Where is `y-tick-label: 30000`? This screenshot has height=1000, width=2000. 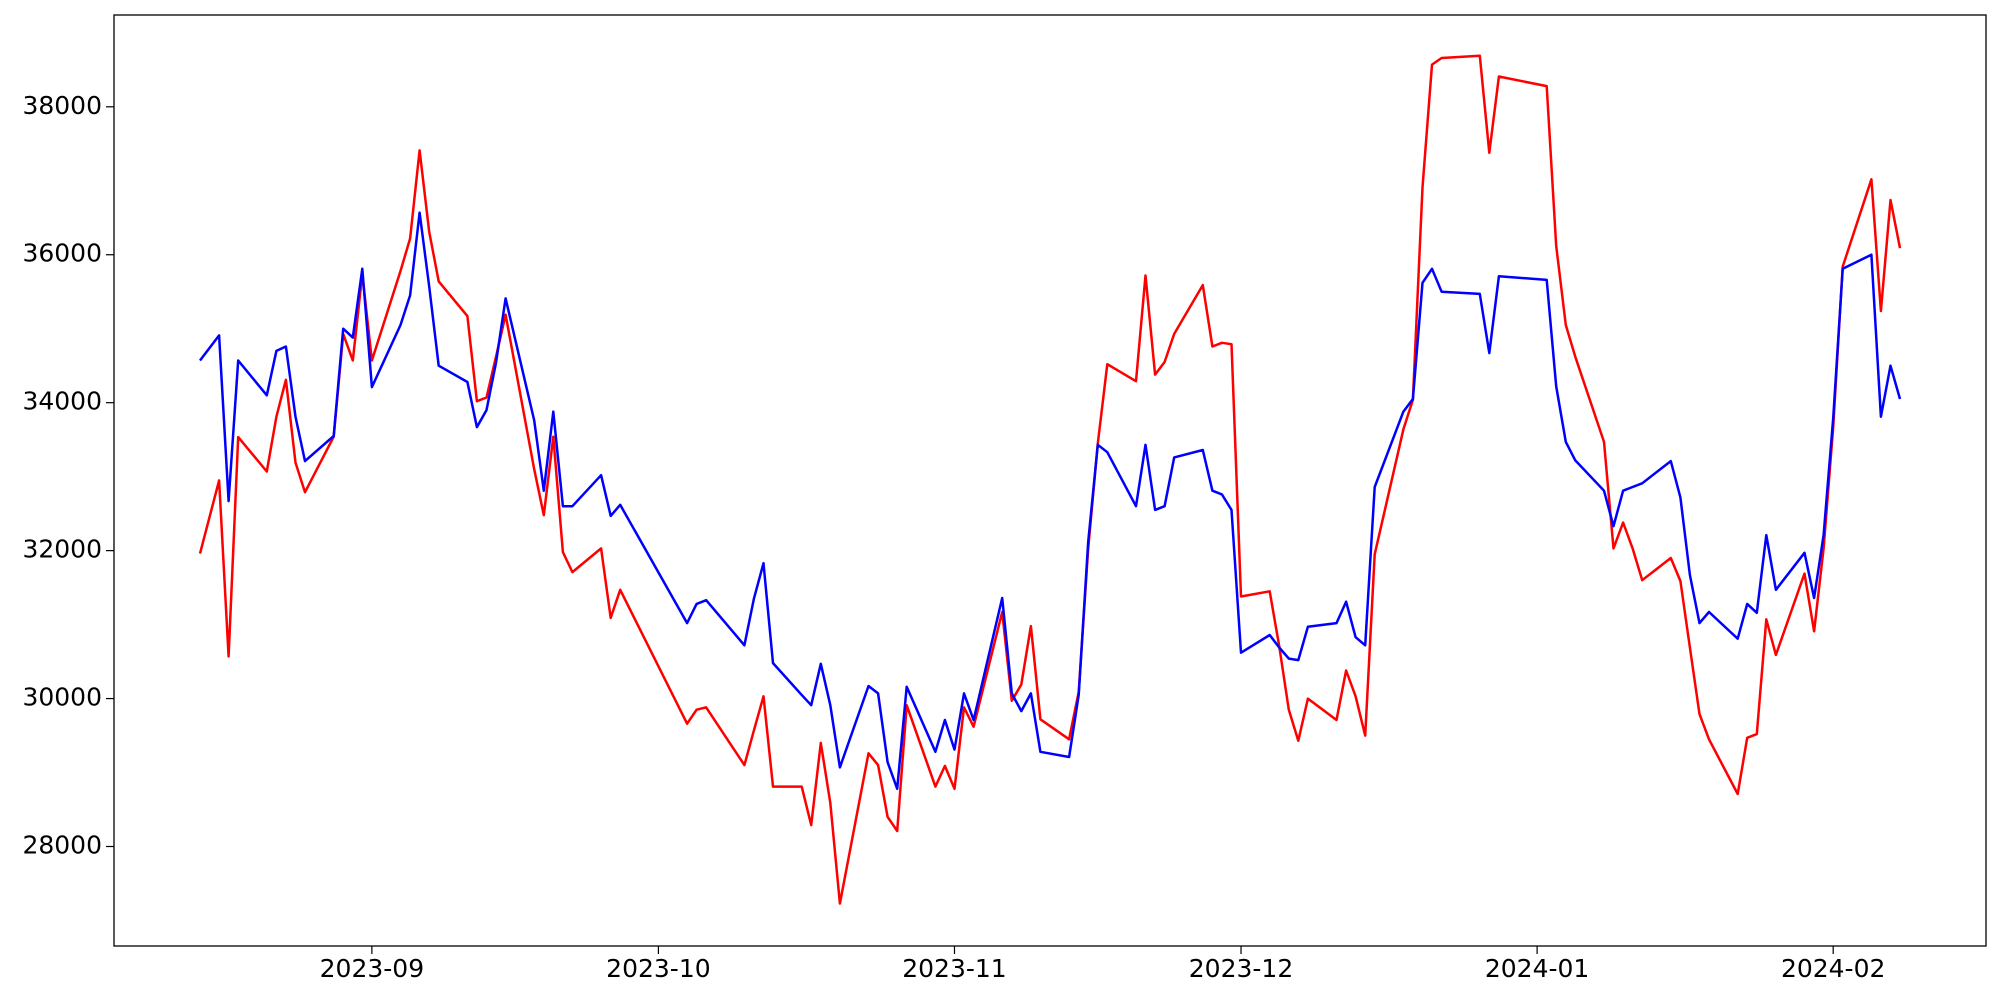
y-tick-label: 30000 is located at coordinates (62, 697).